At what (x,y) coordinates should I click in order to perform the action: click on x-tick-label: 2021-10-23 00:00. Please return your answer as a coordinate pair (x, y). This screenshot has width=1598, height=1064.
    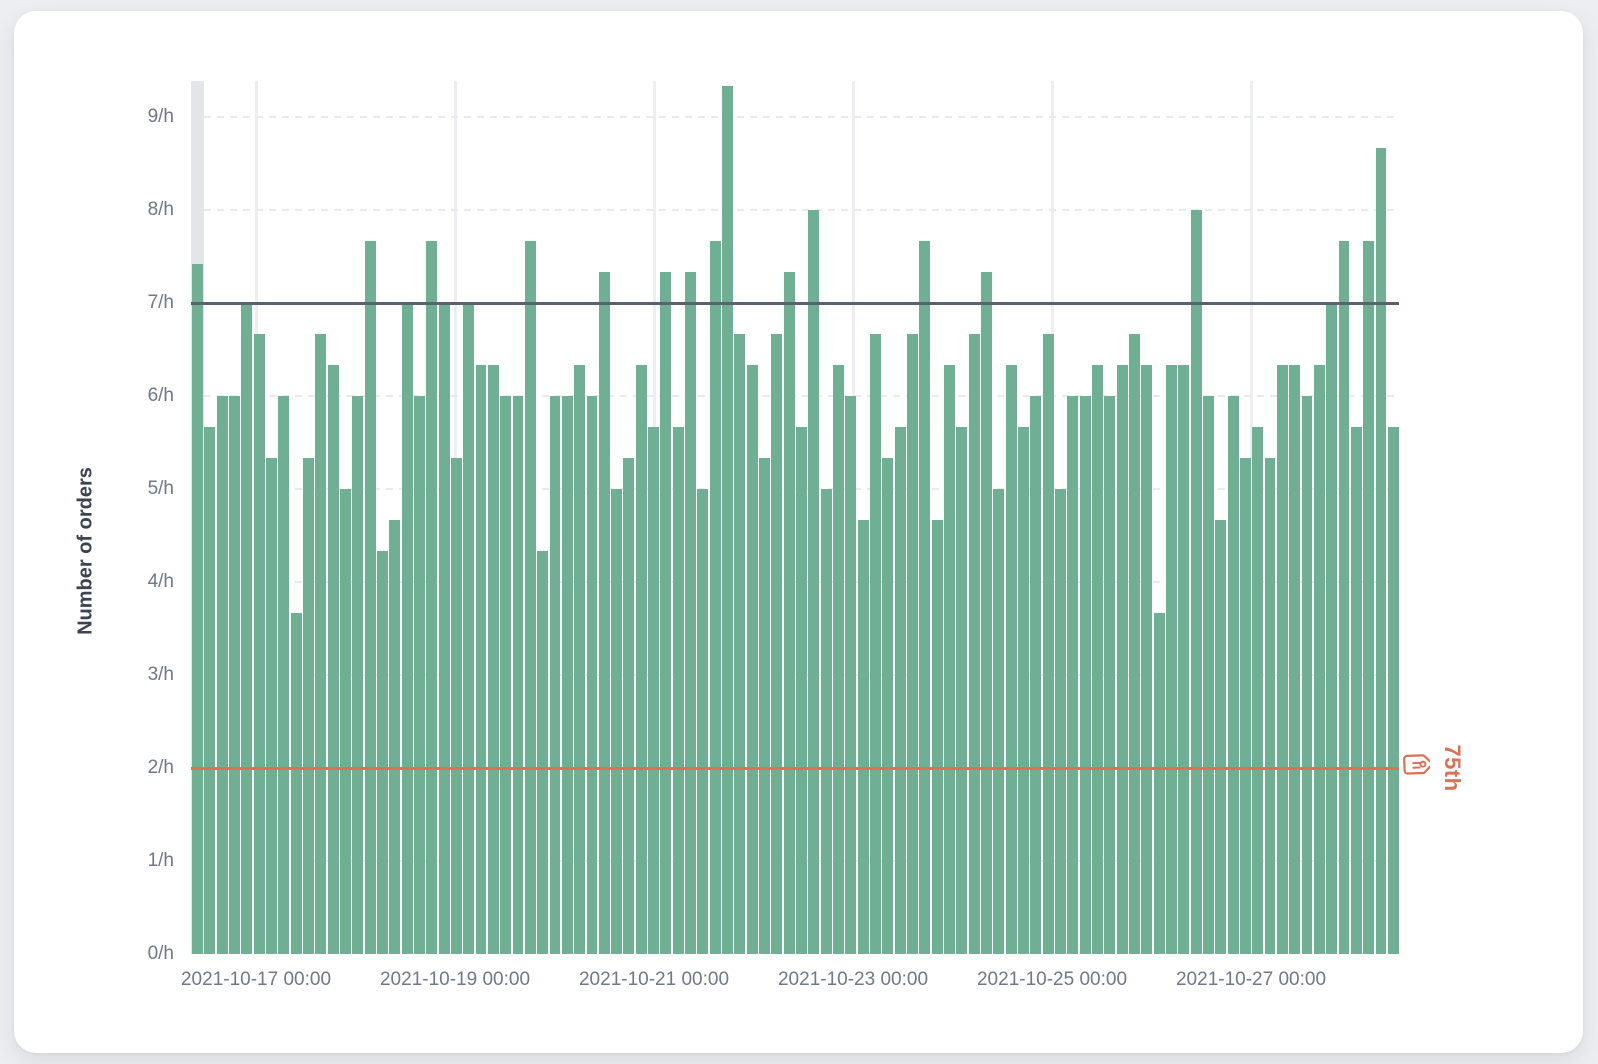
    Looking at the image, I should click on (853, 979).